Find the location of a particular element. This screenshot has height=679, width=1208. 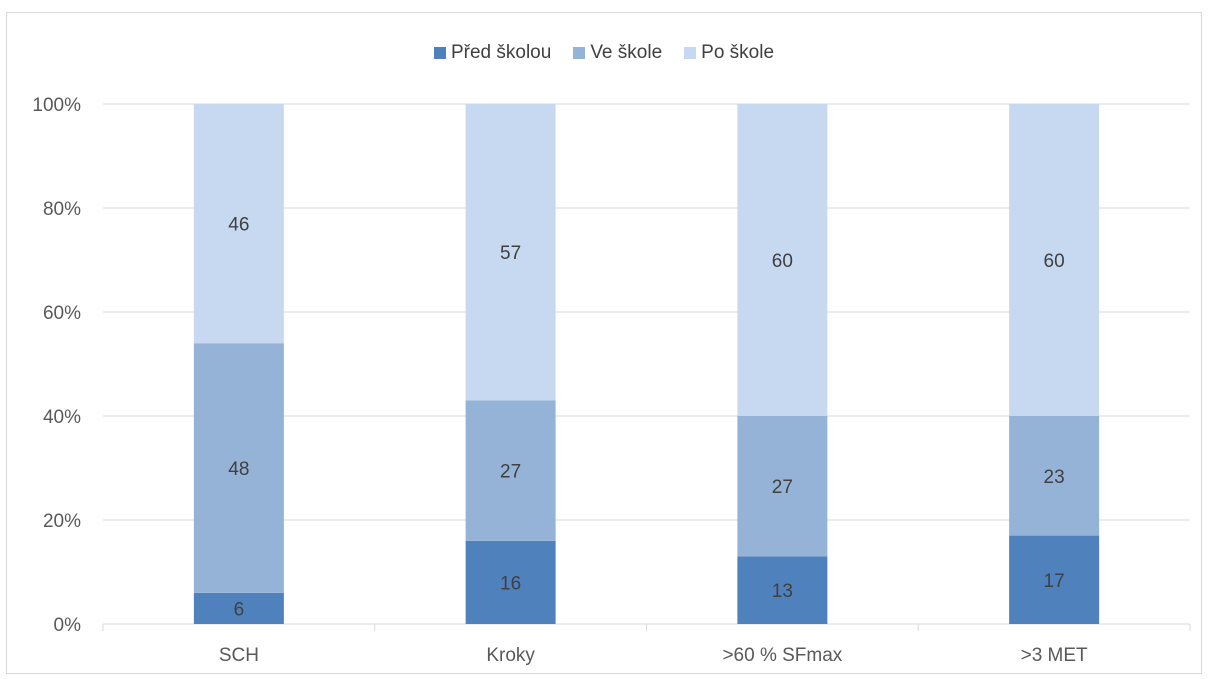

x-tick-label: Kroky is located at coordinates (510, 655).